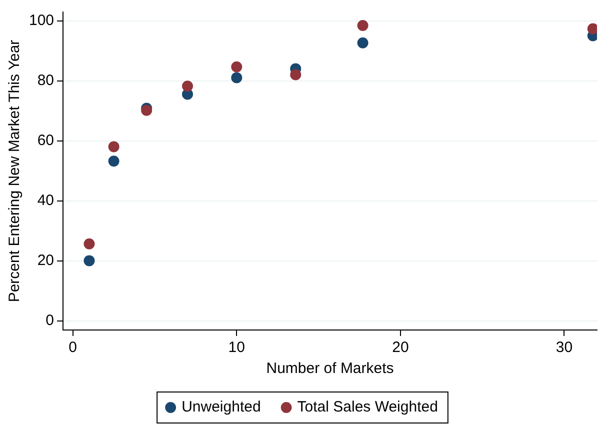 The height and width of the screenshot is (427, 603). I want to click on x-axis-title: Number of Markets, so click(330, 369).